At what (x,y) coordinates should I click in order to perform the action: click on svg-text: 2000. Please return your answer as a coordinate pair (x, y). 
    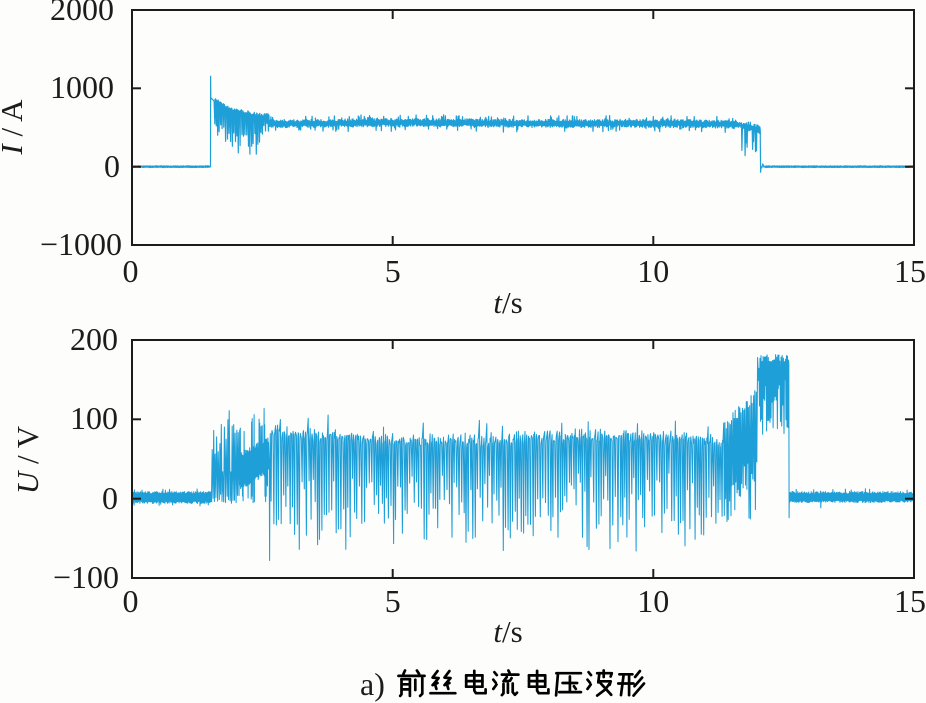
    Looking at the image, I should click on (82, 13).